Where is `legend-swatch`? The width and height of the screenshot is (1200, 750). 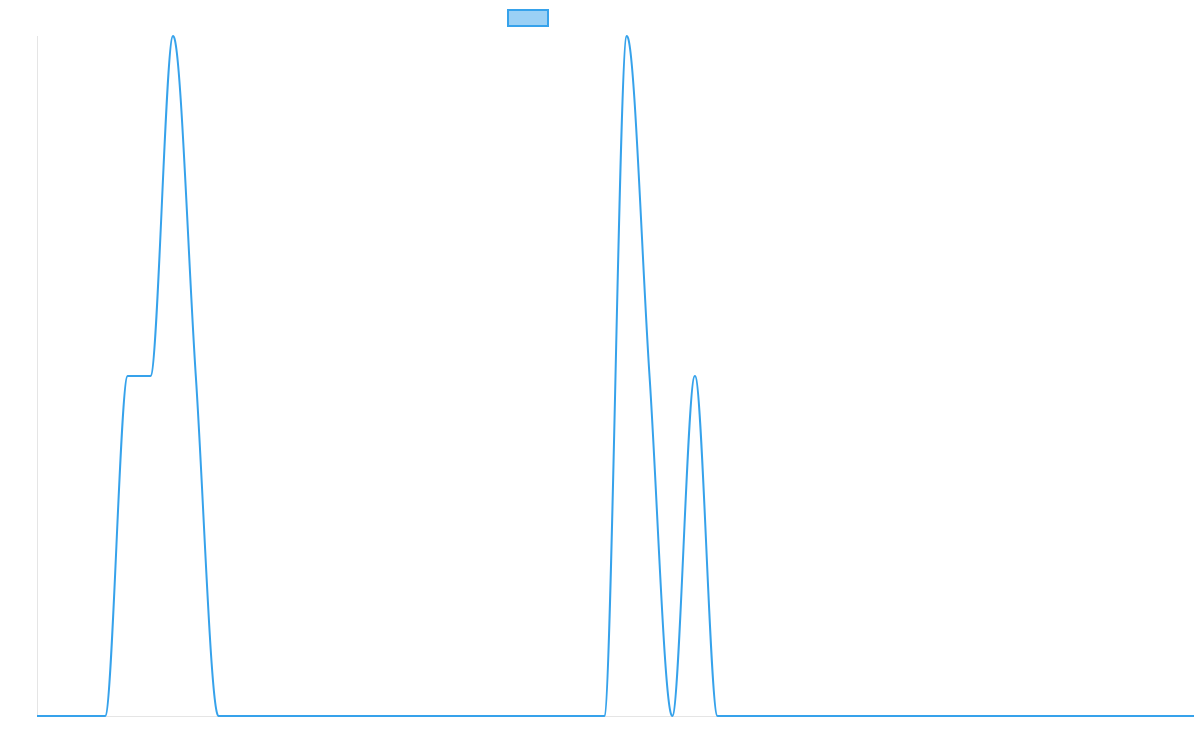
legend-swatch is located at coordinates (528, 18).